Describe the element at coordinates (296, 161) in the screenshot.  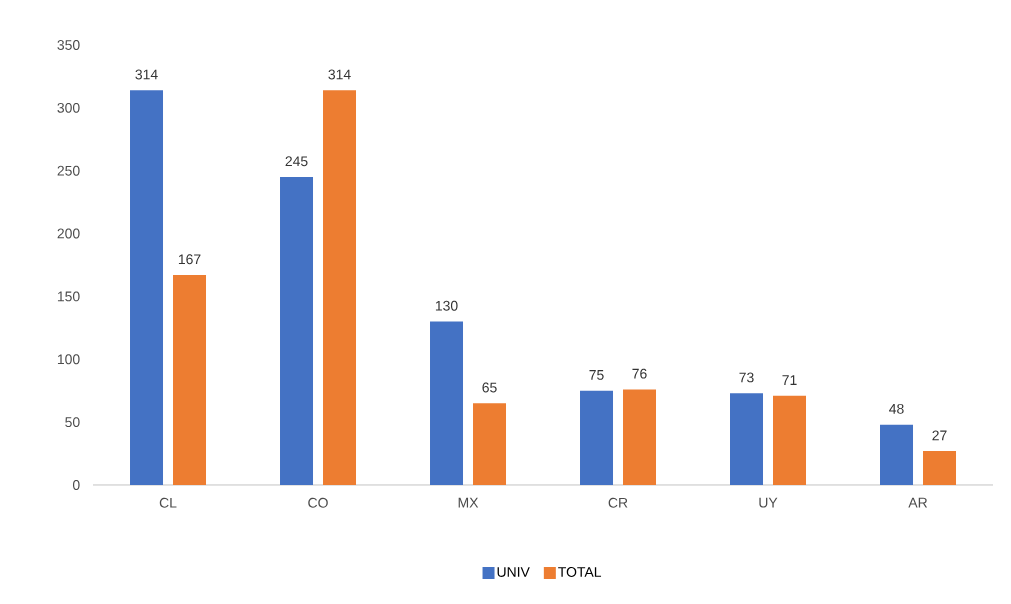
I see `data-label: 245` at that location.